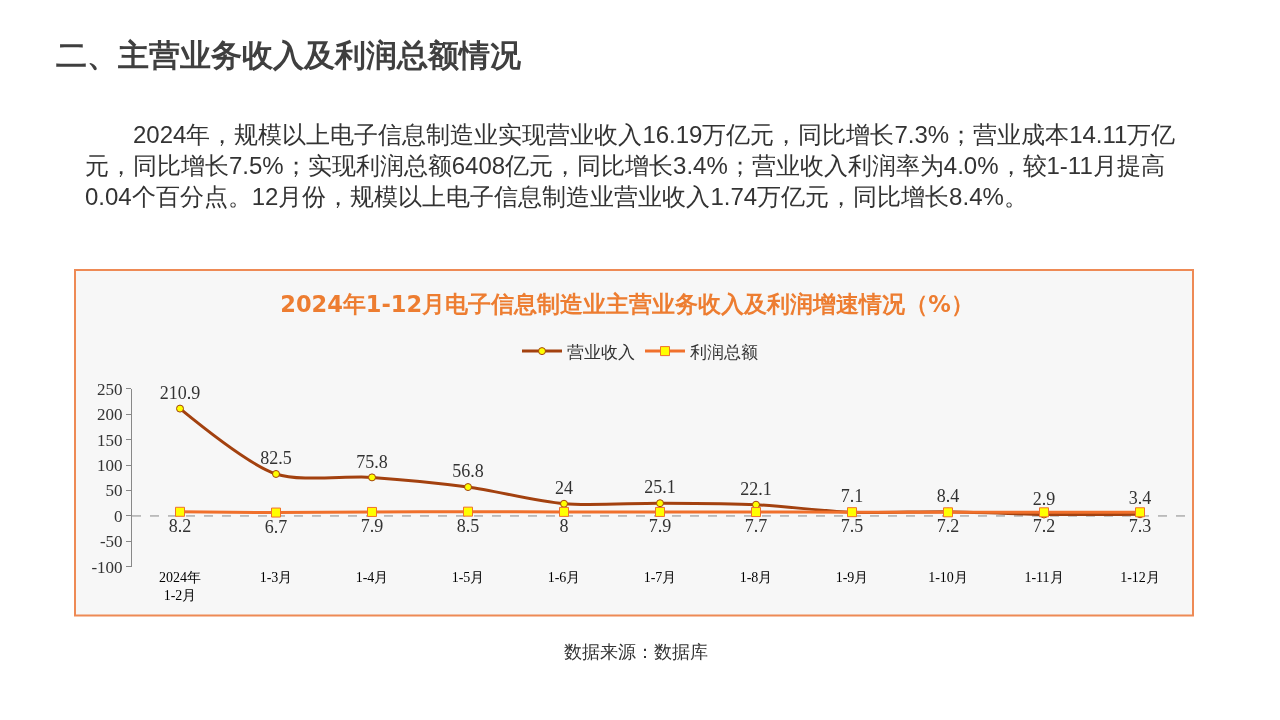 The height and width of the screenshot is (720, 1280). What do you see at coordinates (110, 466) in the screenshot?
I see `y-tick-label: 100` at bounding box center [110, 466].